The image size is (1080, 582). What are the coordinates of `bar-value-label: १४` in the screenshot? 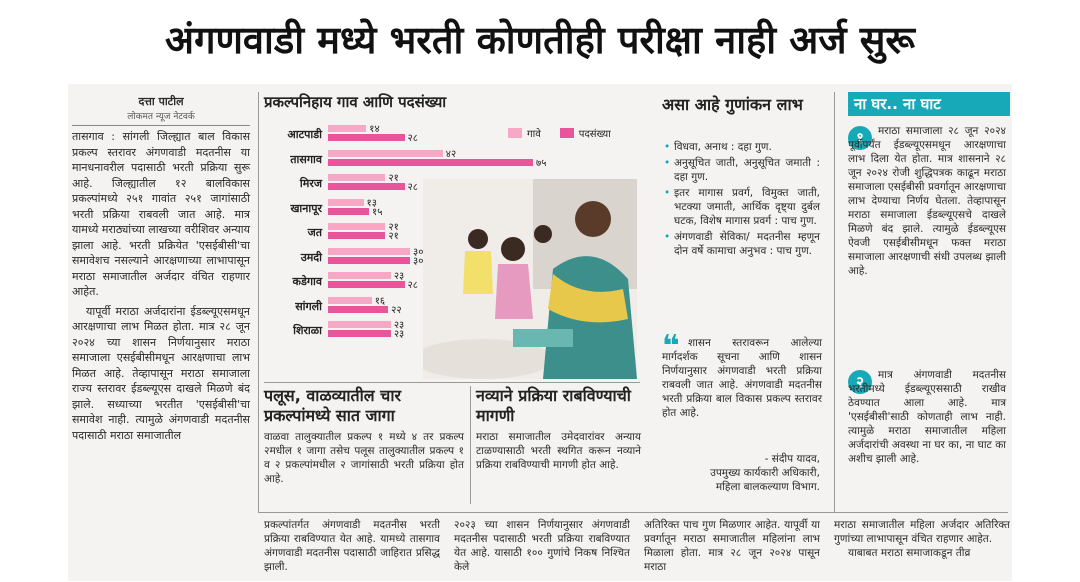 It's located at (374, 129).